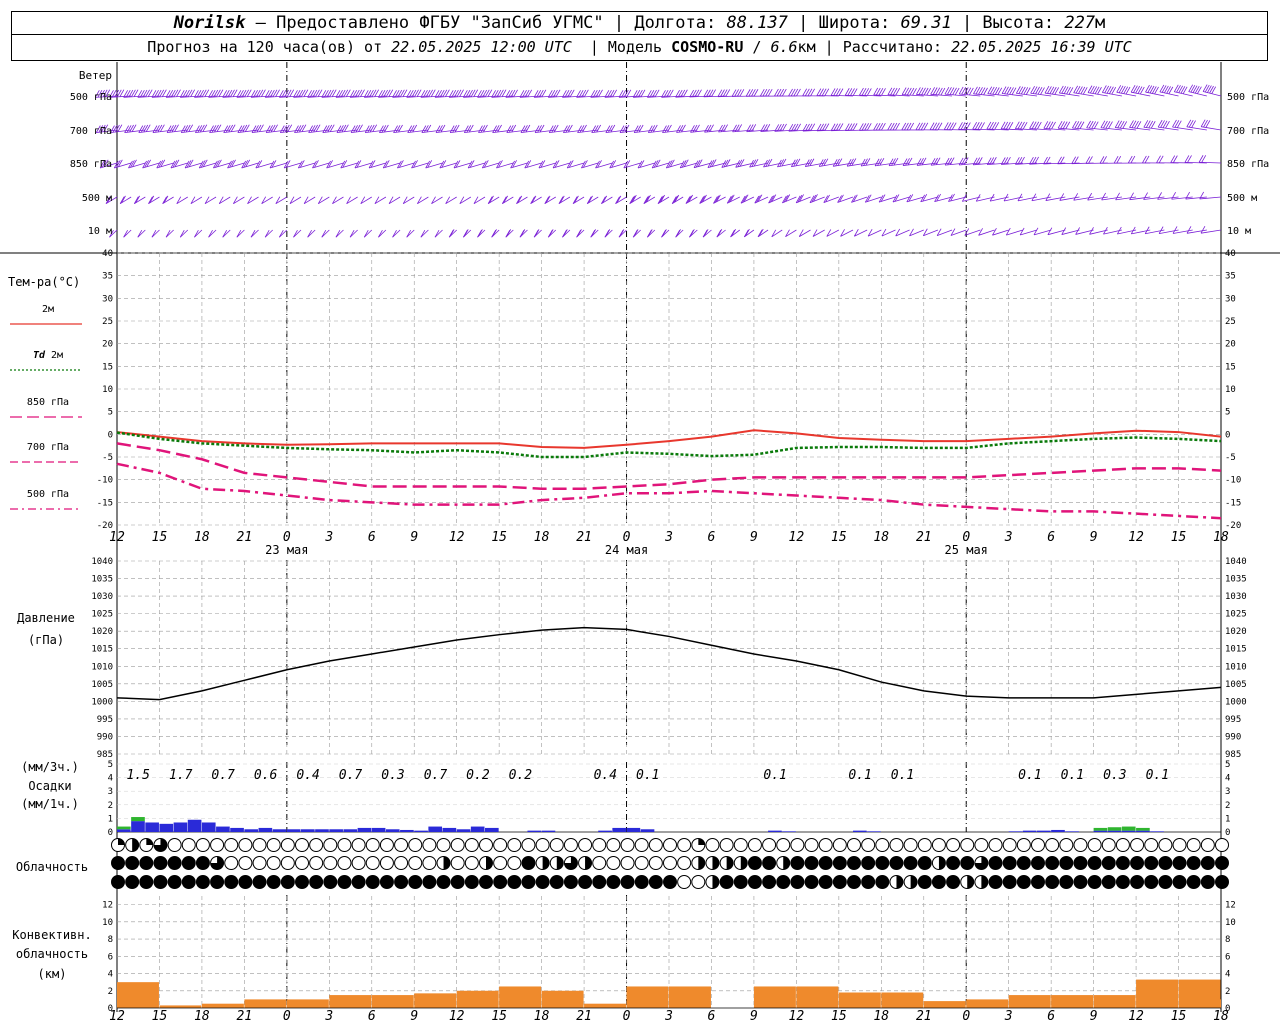 This screenshot has width=1280, height=1024. Describe the element at coordinates (102, 685) in the screenshot. I see `pres-tick-left-7: 1005` at that location.